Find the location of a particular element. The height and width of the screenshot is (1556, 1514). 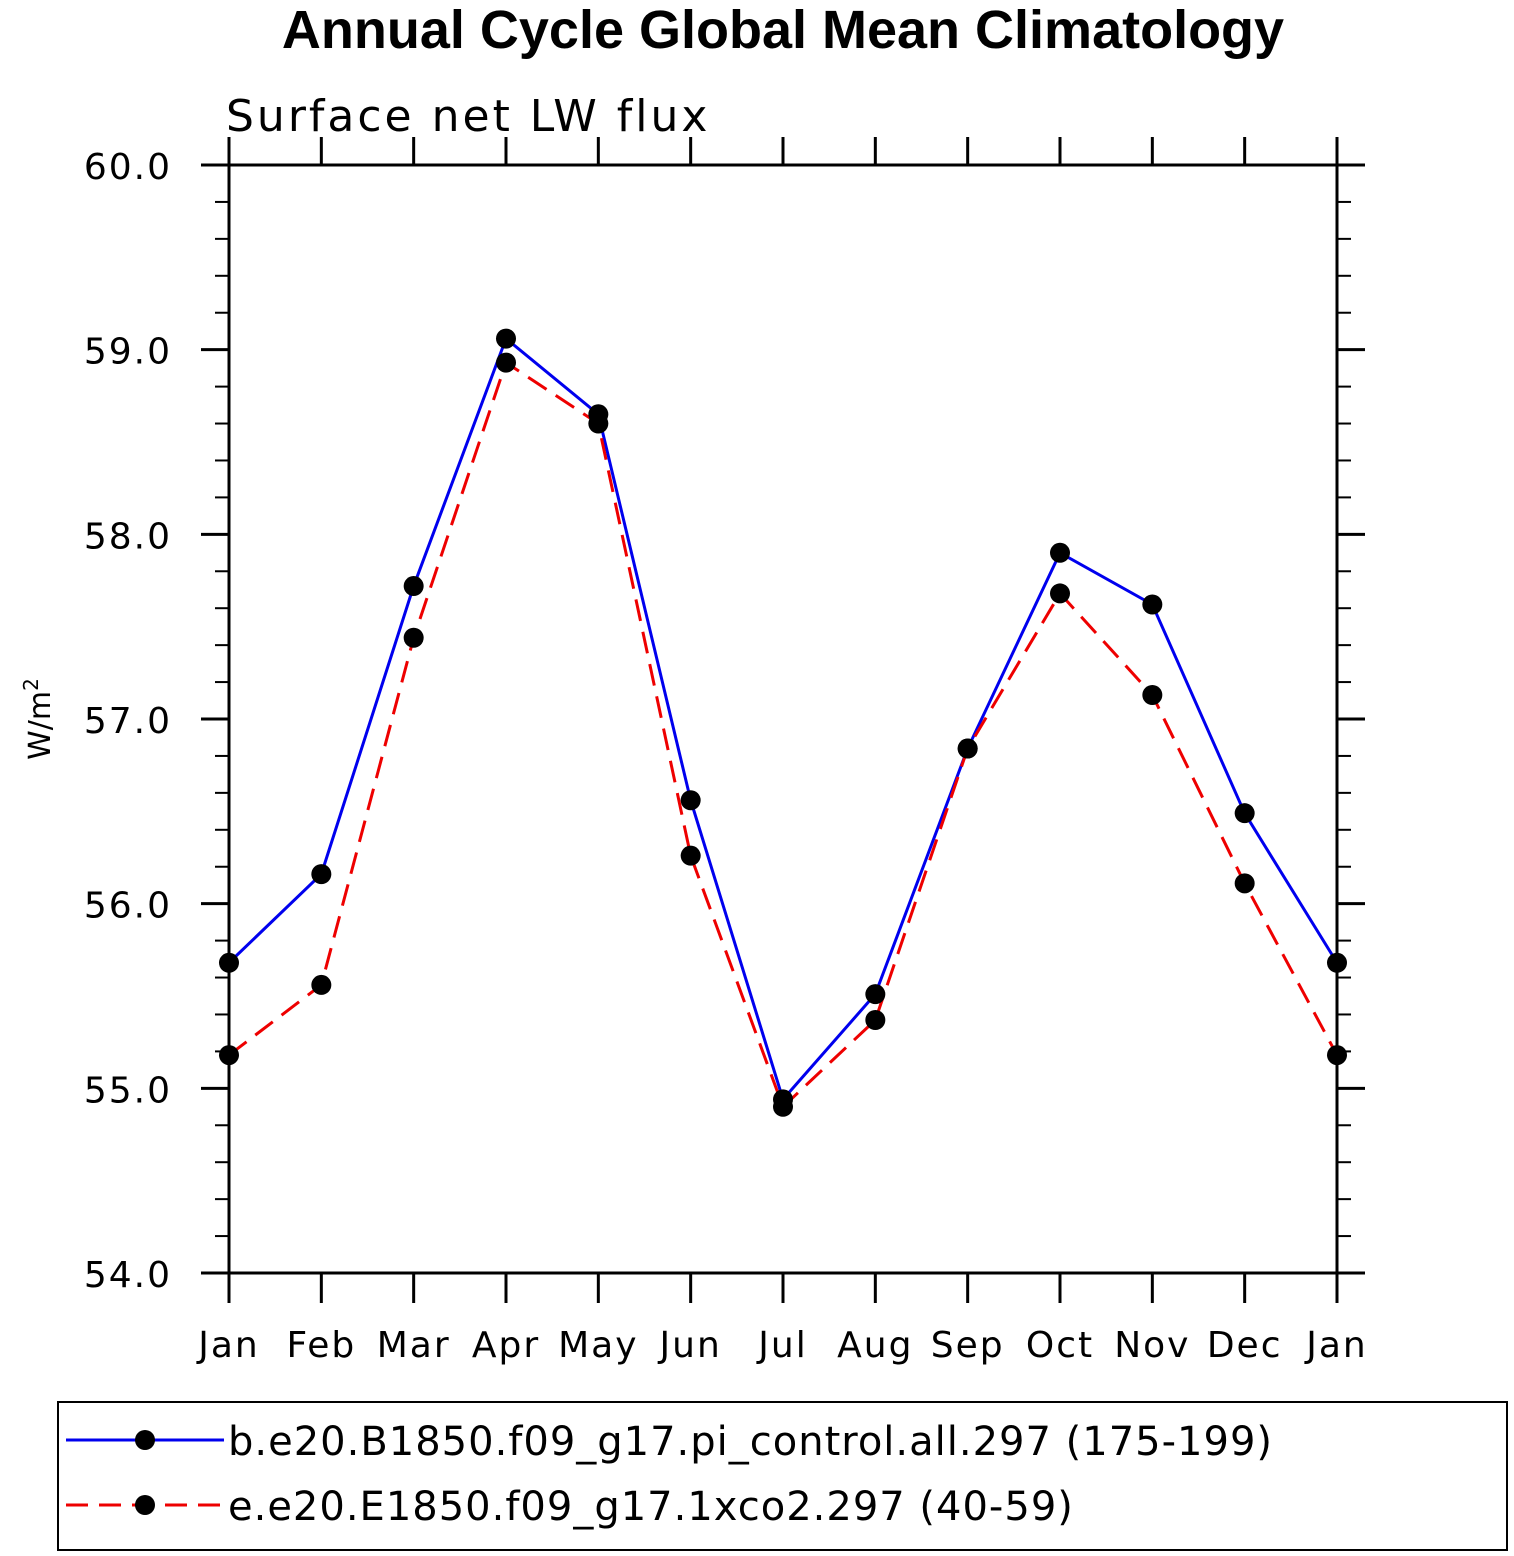

x-tick-label: Jul is located at coordinates (781, 1345).